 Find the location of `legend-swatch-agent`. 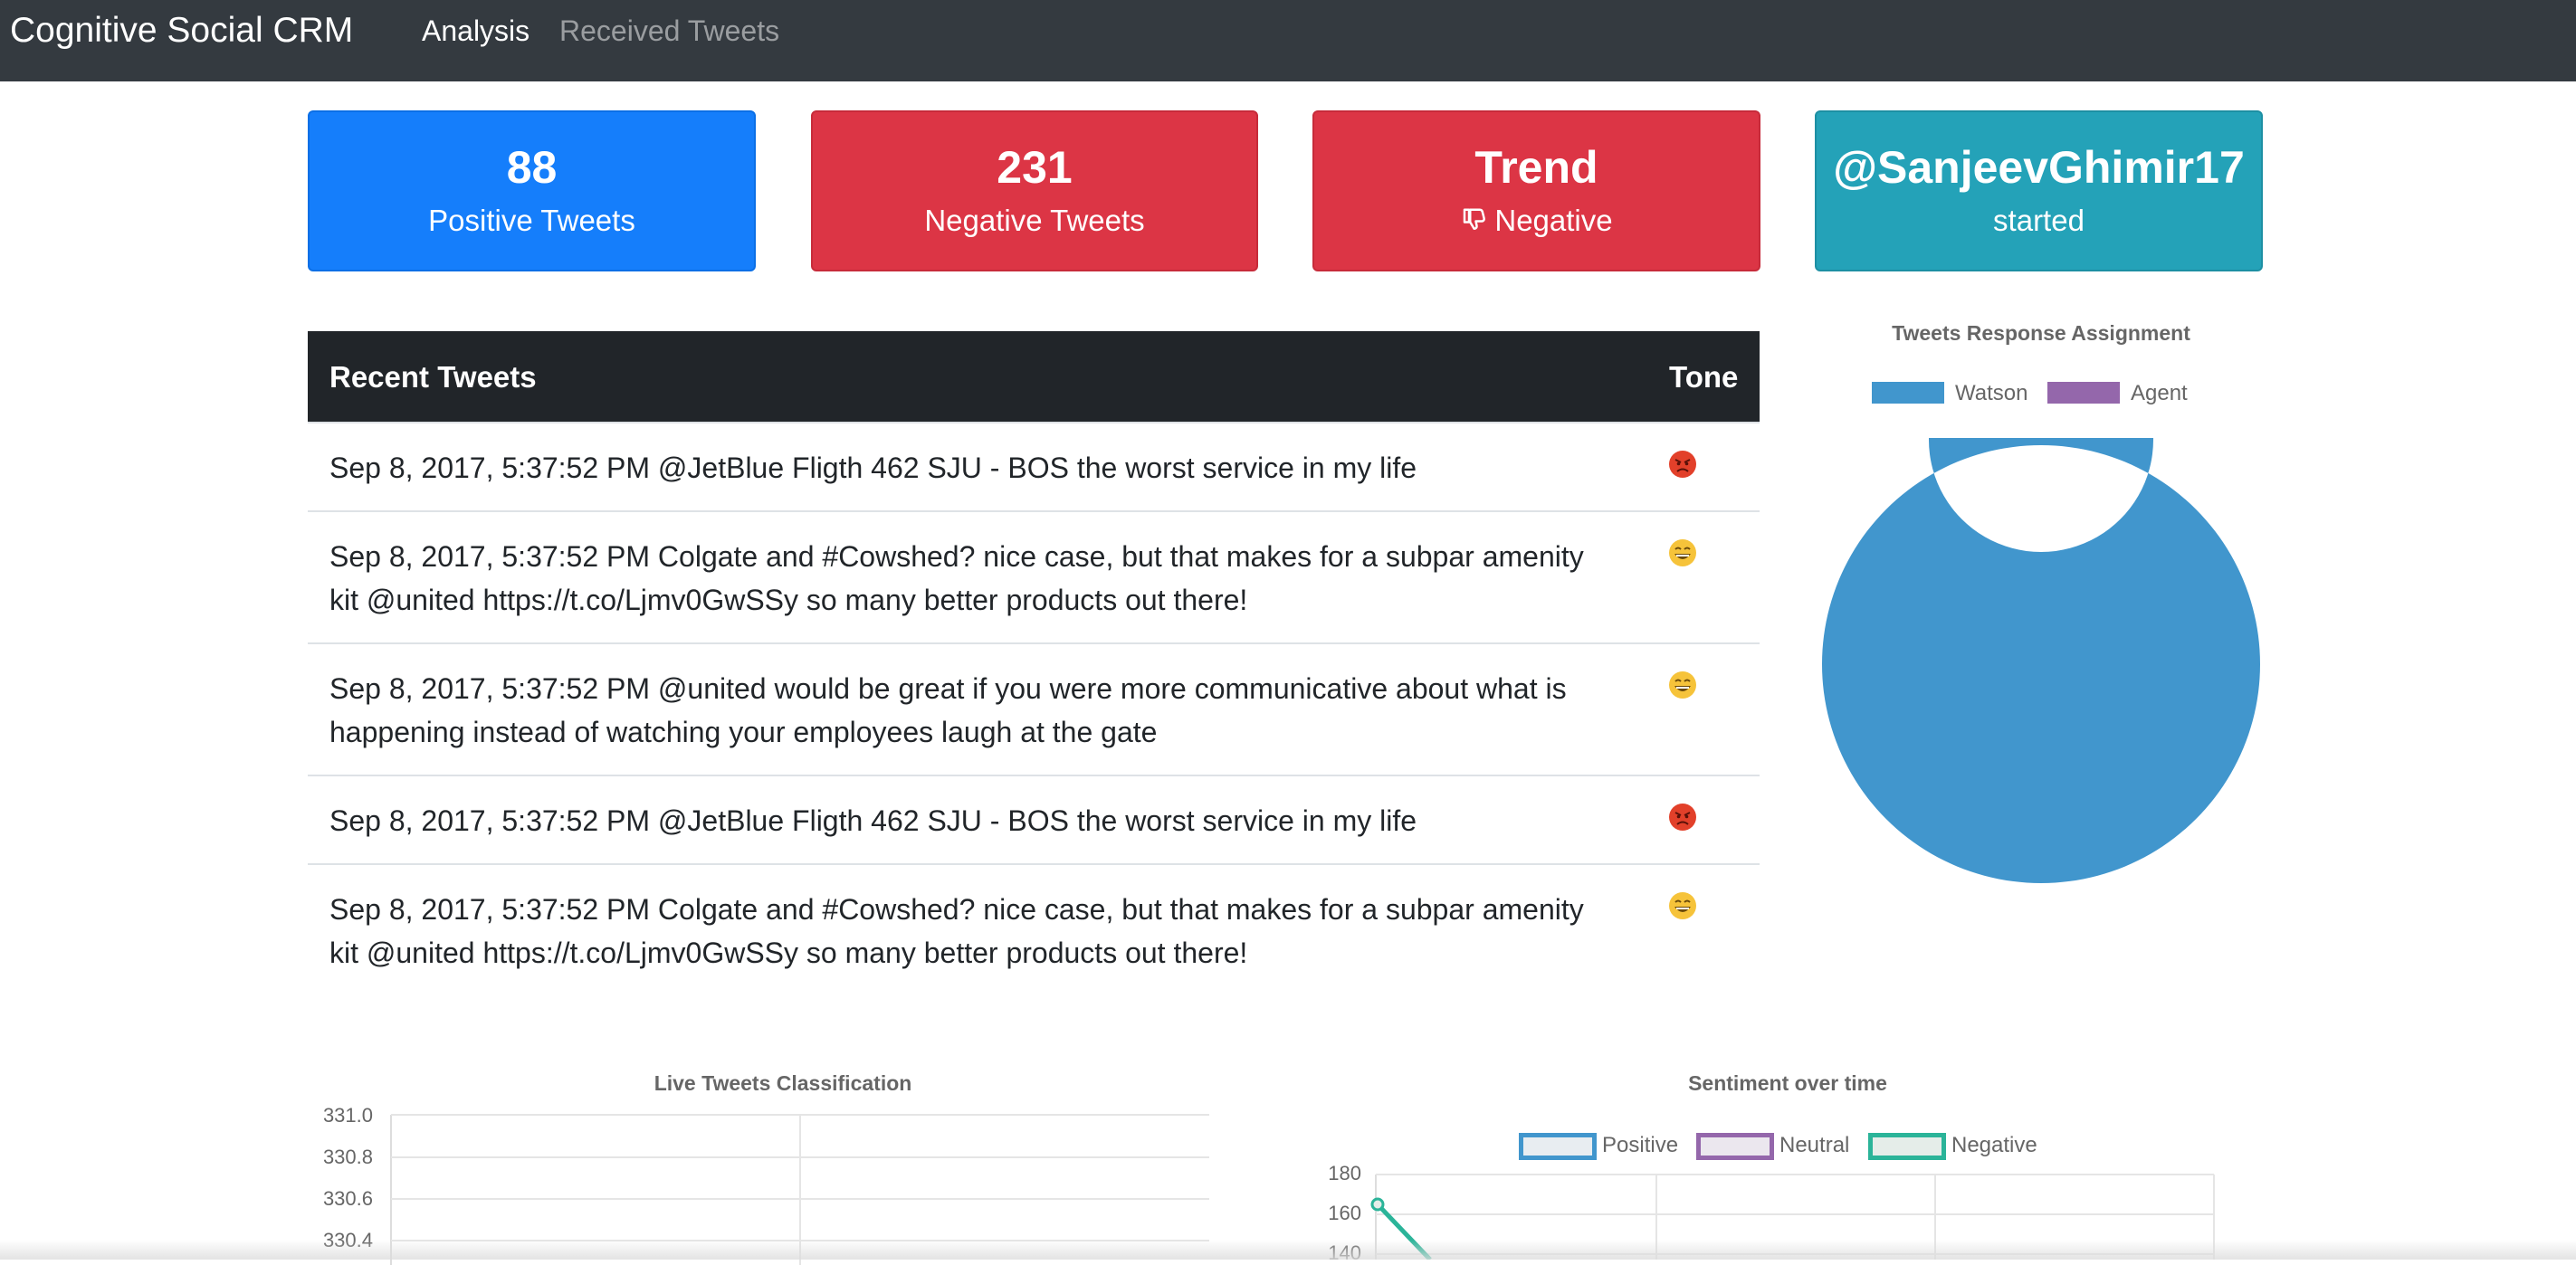

legend-swatch-agent is located at coordinates (2084, 393).